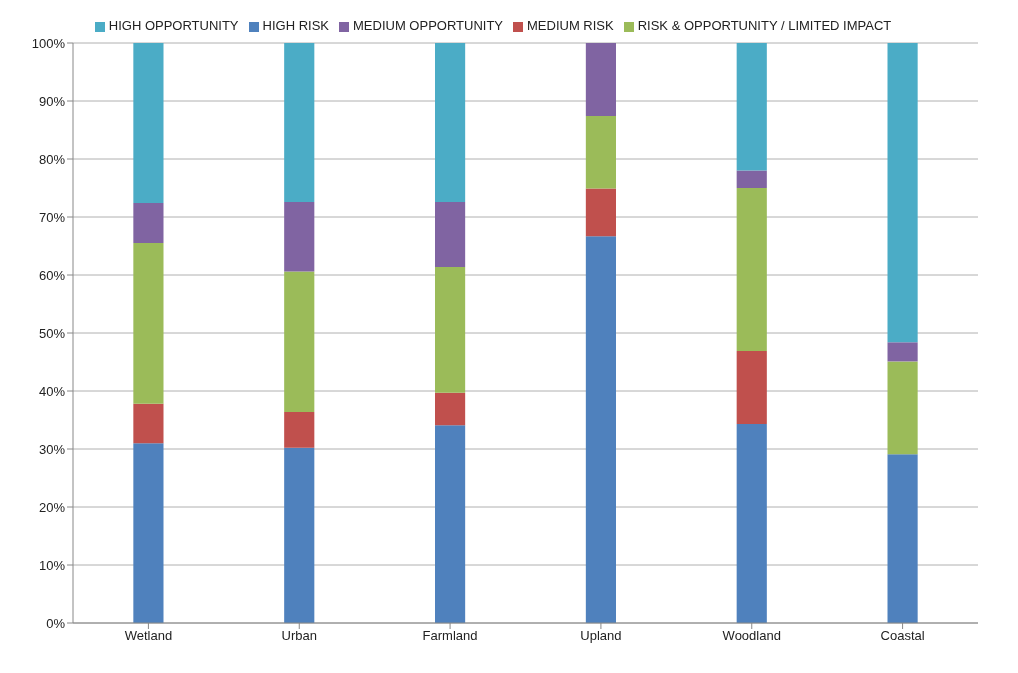 The width and height of the screenshot is (1018, 673). What do you see at coordinates (52, 449) in the screenshot?
I see `y-tick-label: 30%` at bounding box center [52, 449].